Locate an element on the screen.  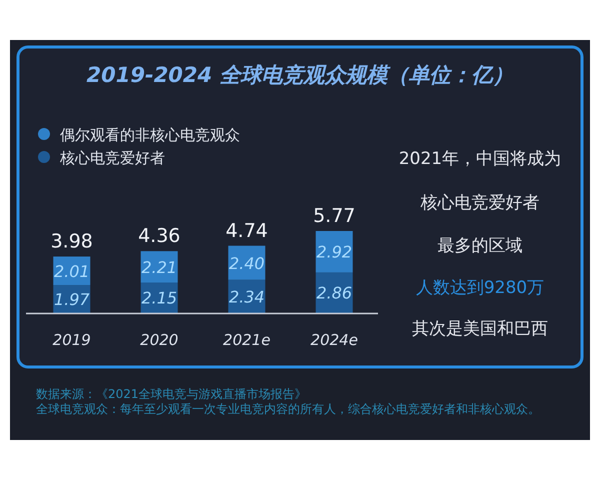
data-label: 2.15 is located at coordinates (159, 298).